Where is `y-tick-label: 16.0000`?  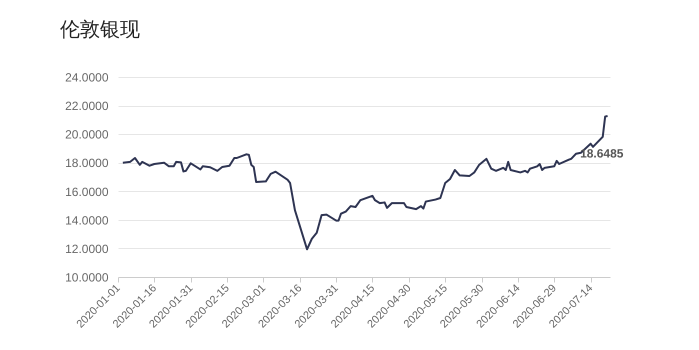
y-tick-label: 16.0000 is located at coordinates (87, 191).